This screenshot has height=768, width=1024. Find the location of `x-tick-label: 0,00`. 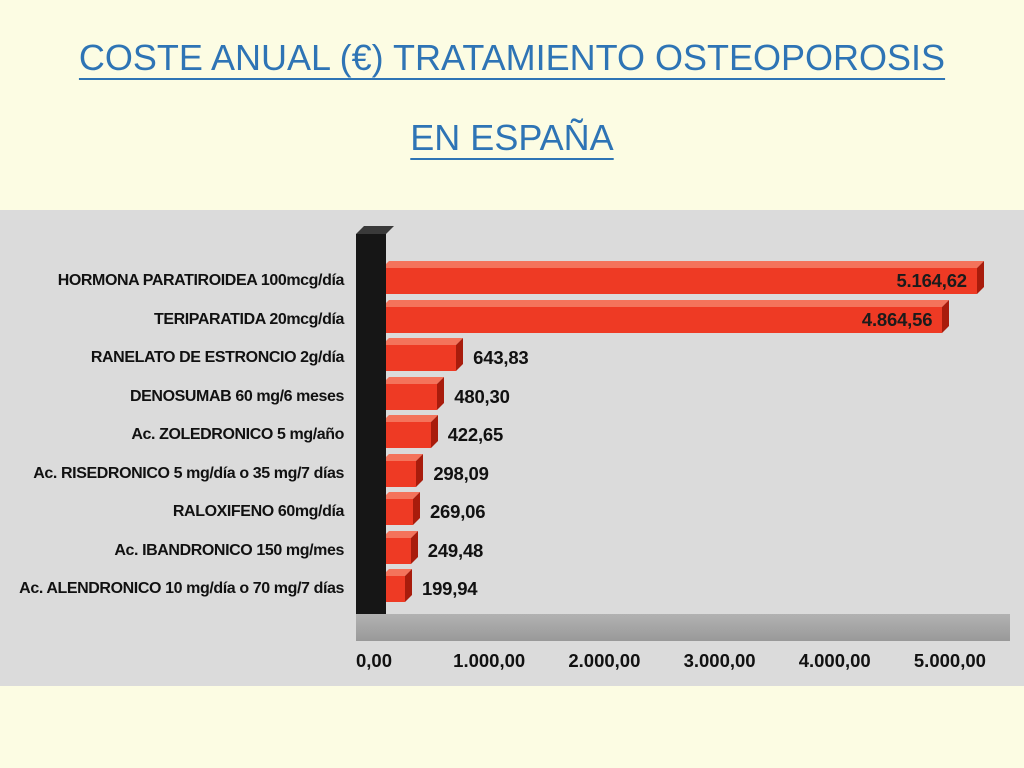

x-tick-label: 0,00 is located at coordinates (374, 660).